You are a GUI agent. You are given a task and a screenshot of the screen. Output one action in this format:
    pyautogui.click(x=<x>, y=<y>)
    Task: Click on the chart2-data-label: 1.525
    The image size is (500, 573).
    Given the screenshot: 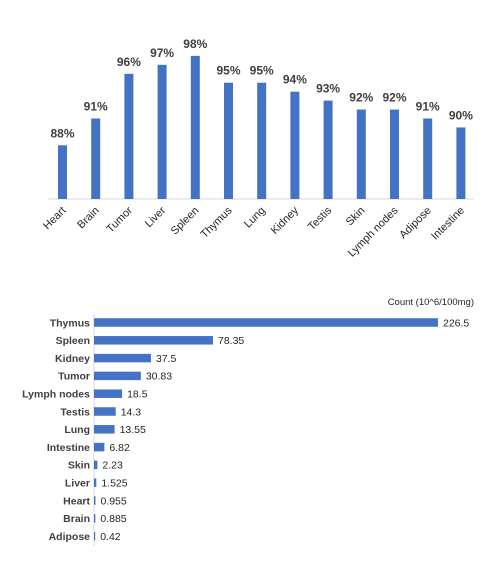 What is the action you would take?
    pyautogui.click(x=114, y=484)
    